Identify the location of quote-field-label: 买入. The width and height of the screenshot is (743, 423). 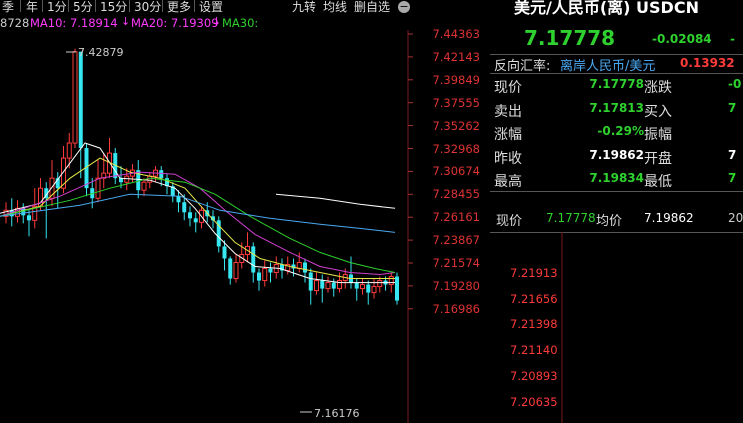
(658, 111).